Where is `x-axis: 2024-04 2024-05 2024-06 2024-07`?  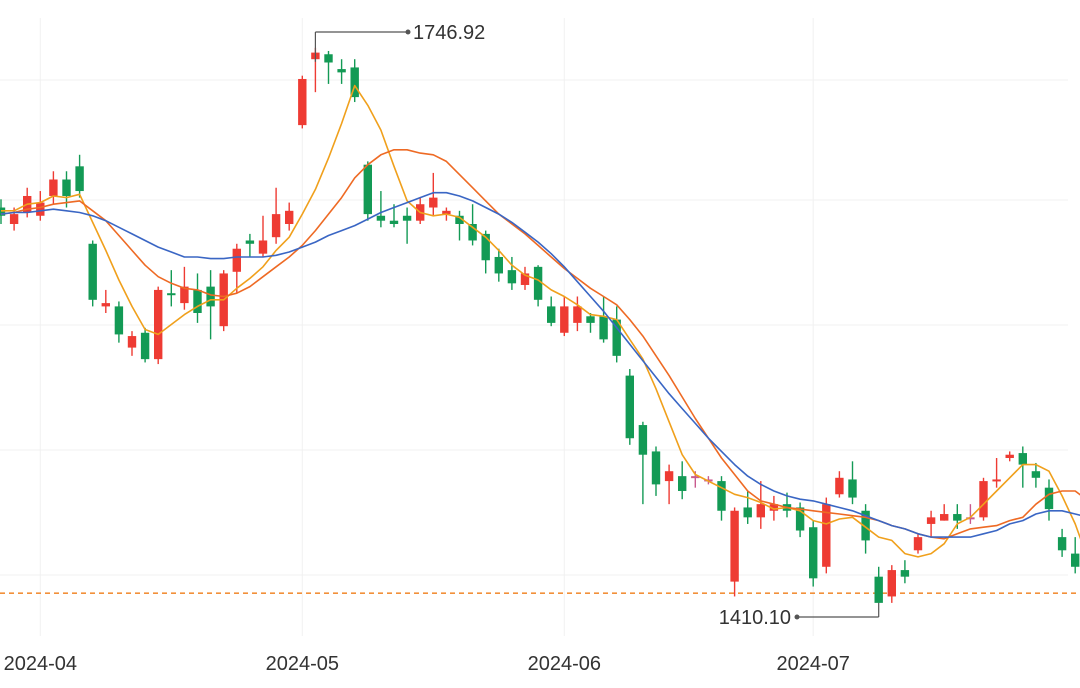
x-axis: 2024-04 2024-05 2024-06 2024-07 is located at coordinates (427, 664).